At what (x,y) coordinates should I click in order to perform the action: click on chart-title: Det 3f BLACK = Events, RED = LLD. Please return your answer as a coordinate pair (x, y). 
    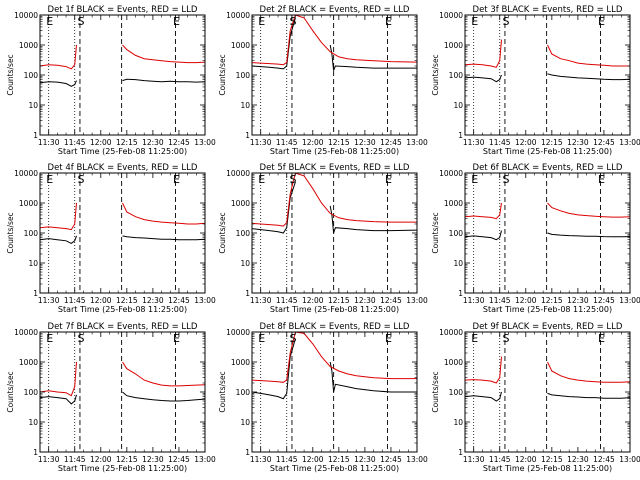
    Looking at the image, I should click on (548, 10).